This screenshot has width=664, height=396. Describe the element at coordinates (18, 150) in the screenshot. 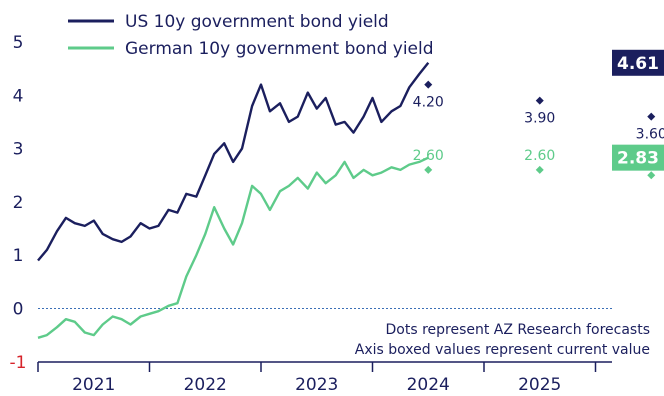

I see `y-tick-label: 3` at that location.